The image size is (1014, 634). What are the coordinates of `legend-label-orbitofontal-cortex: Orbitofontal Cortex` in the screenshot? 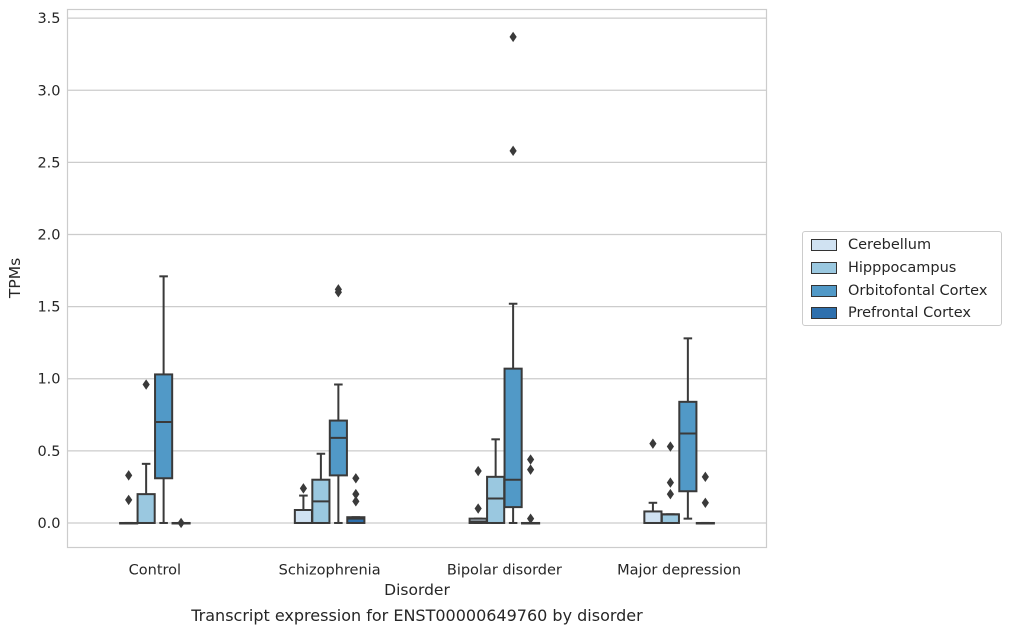 It's located at (918, 291).